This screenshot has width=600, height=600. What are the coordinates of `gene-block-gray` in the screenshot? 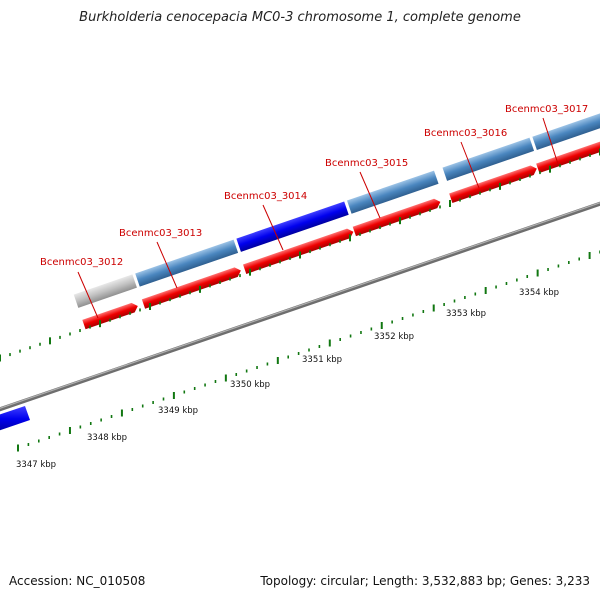 It's located at (105, 291).